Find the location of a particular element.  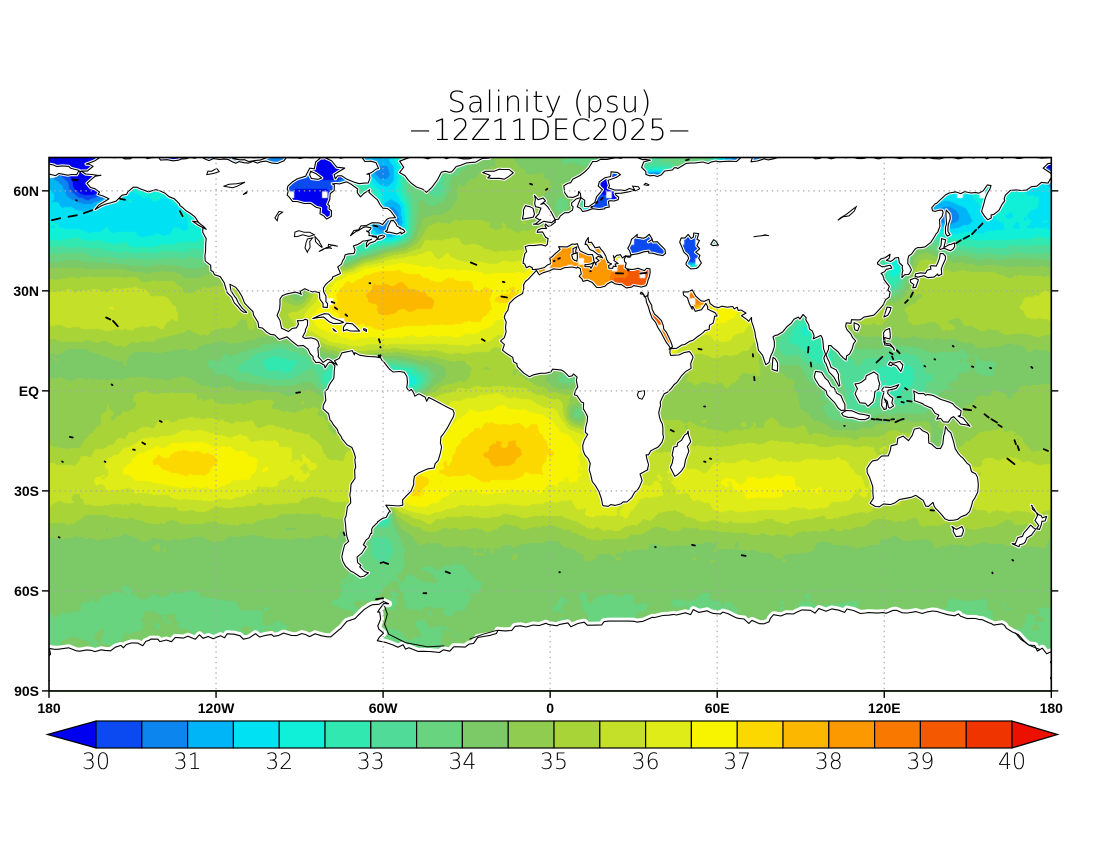

lake-ontario is located at coordinates (332, 246).